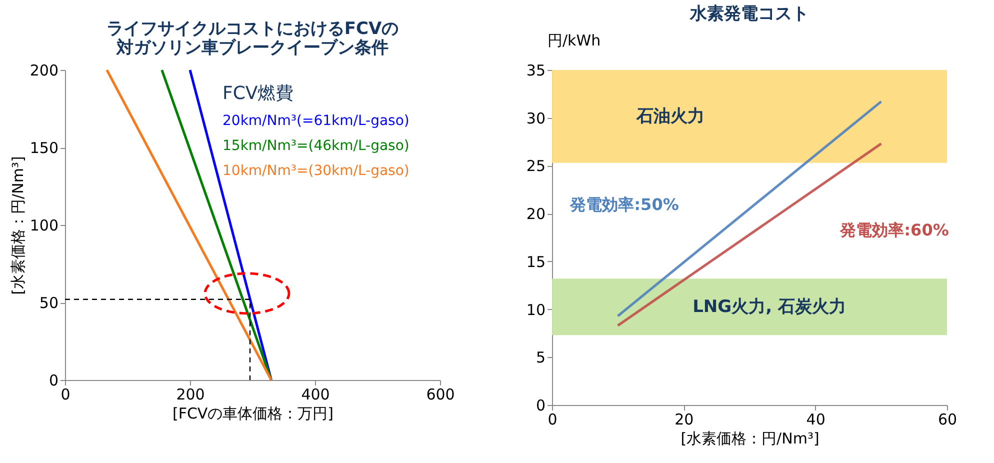 The height and width of the screenshot is (463, 994). I want to click on legend-title: FCV燃費, so click(258, 93).